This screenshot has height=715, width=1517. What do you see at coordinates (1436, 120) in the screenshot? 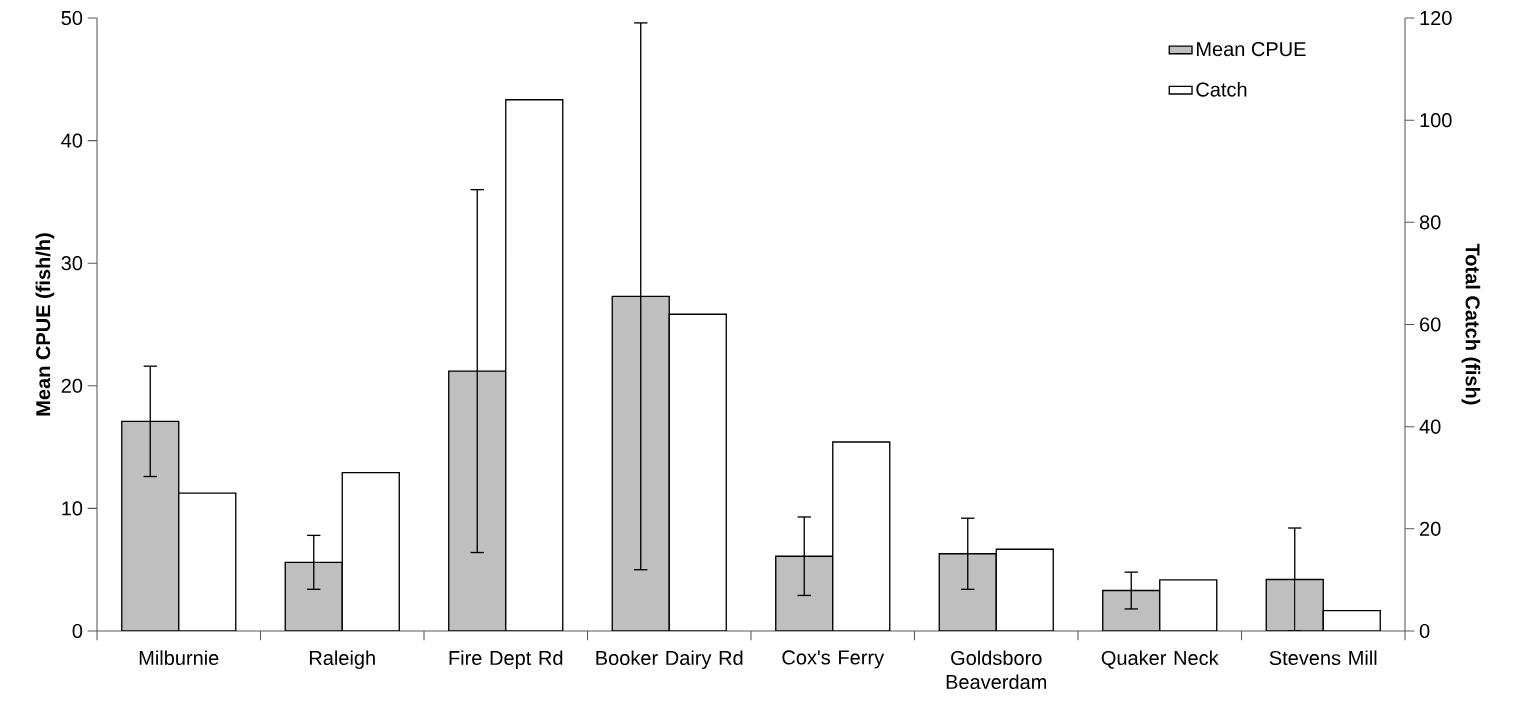
I see `y2-tick-label: 100` at bounding box center [1436, 120].